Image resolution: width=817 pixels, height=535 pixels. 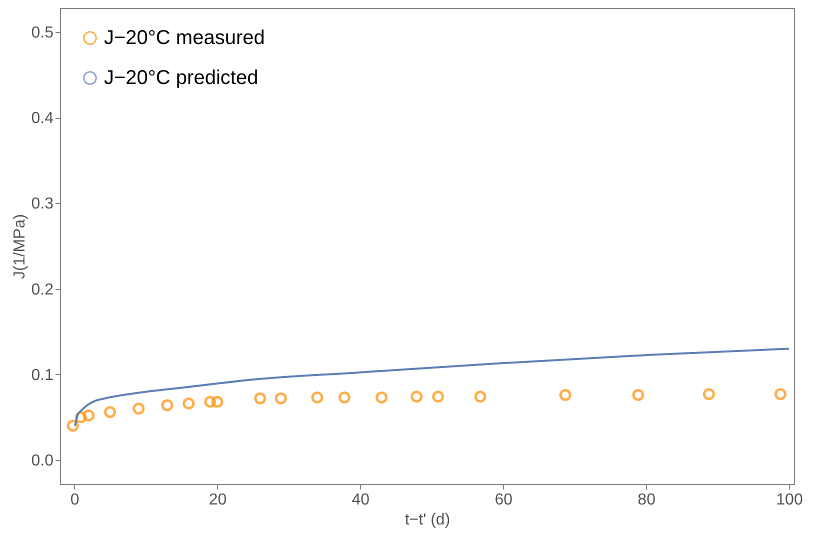 I want to click on y-tick-label: 0.4, so click(x=42, y=119).